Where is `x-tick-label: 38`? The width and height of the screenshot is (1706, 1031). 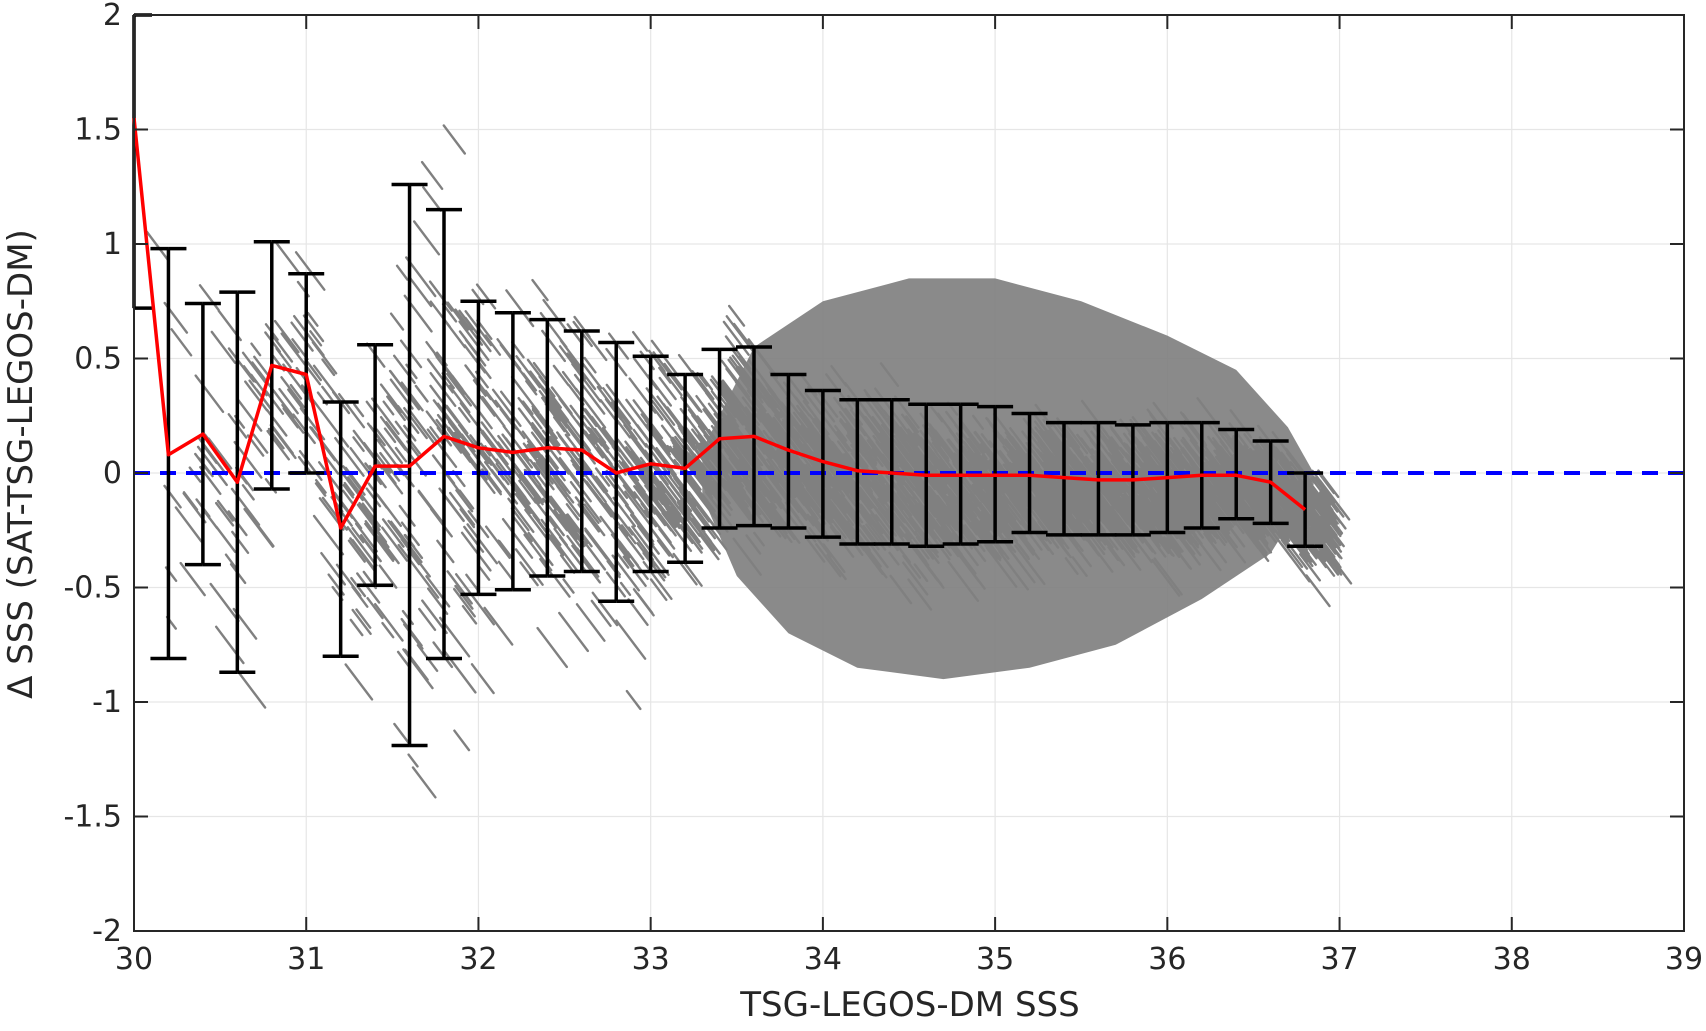 x-tick-label: 38 is located at coordinates (1512, 959).